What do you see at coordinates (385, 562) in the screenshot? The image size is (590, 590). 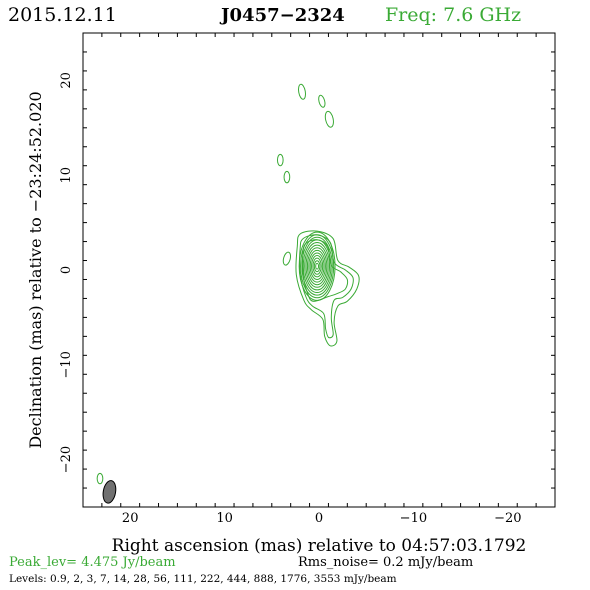 I see `rms-noise: Rms_noise= 0.2 mJy/beam` at bounding box center [385, 562].